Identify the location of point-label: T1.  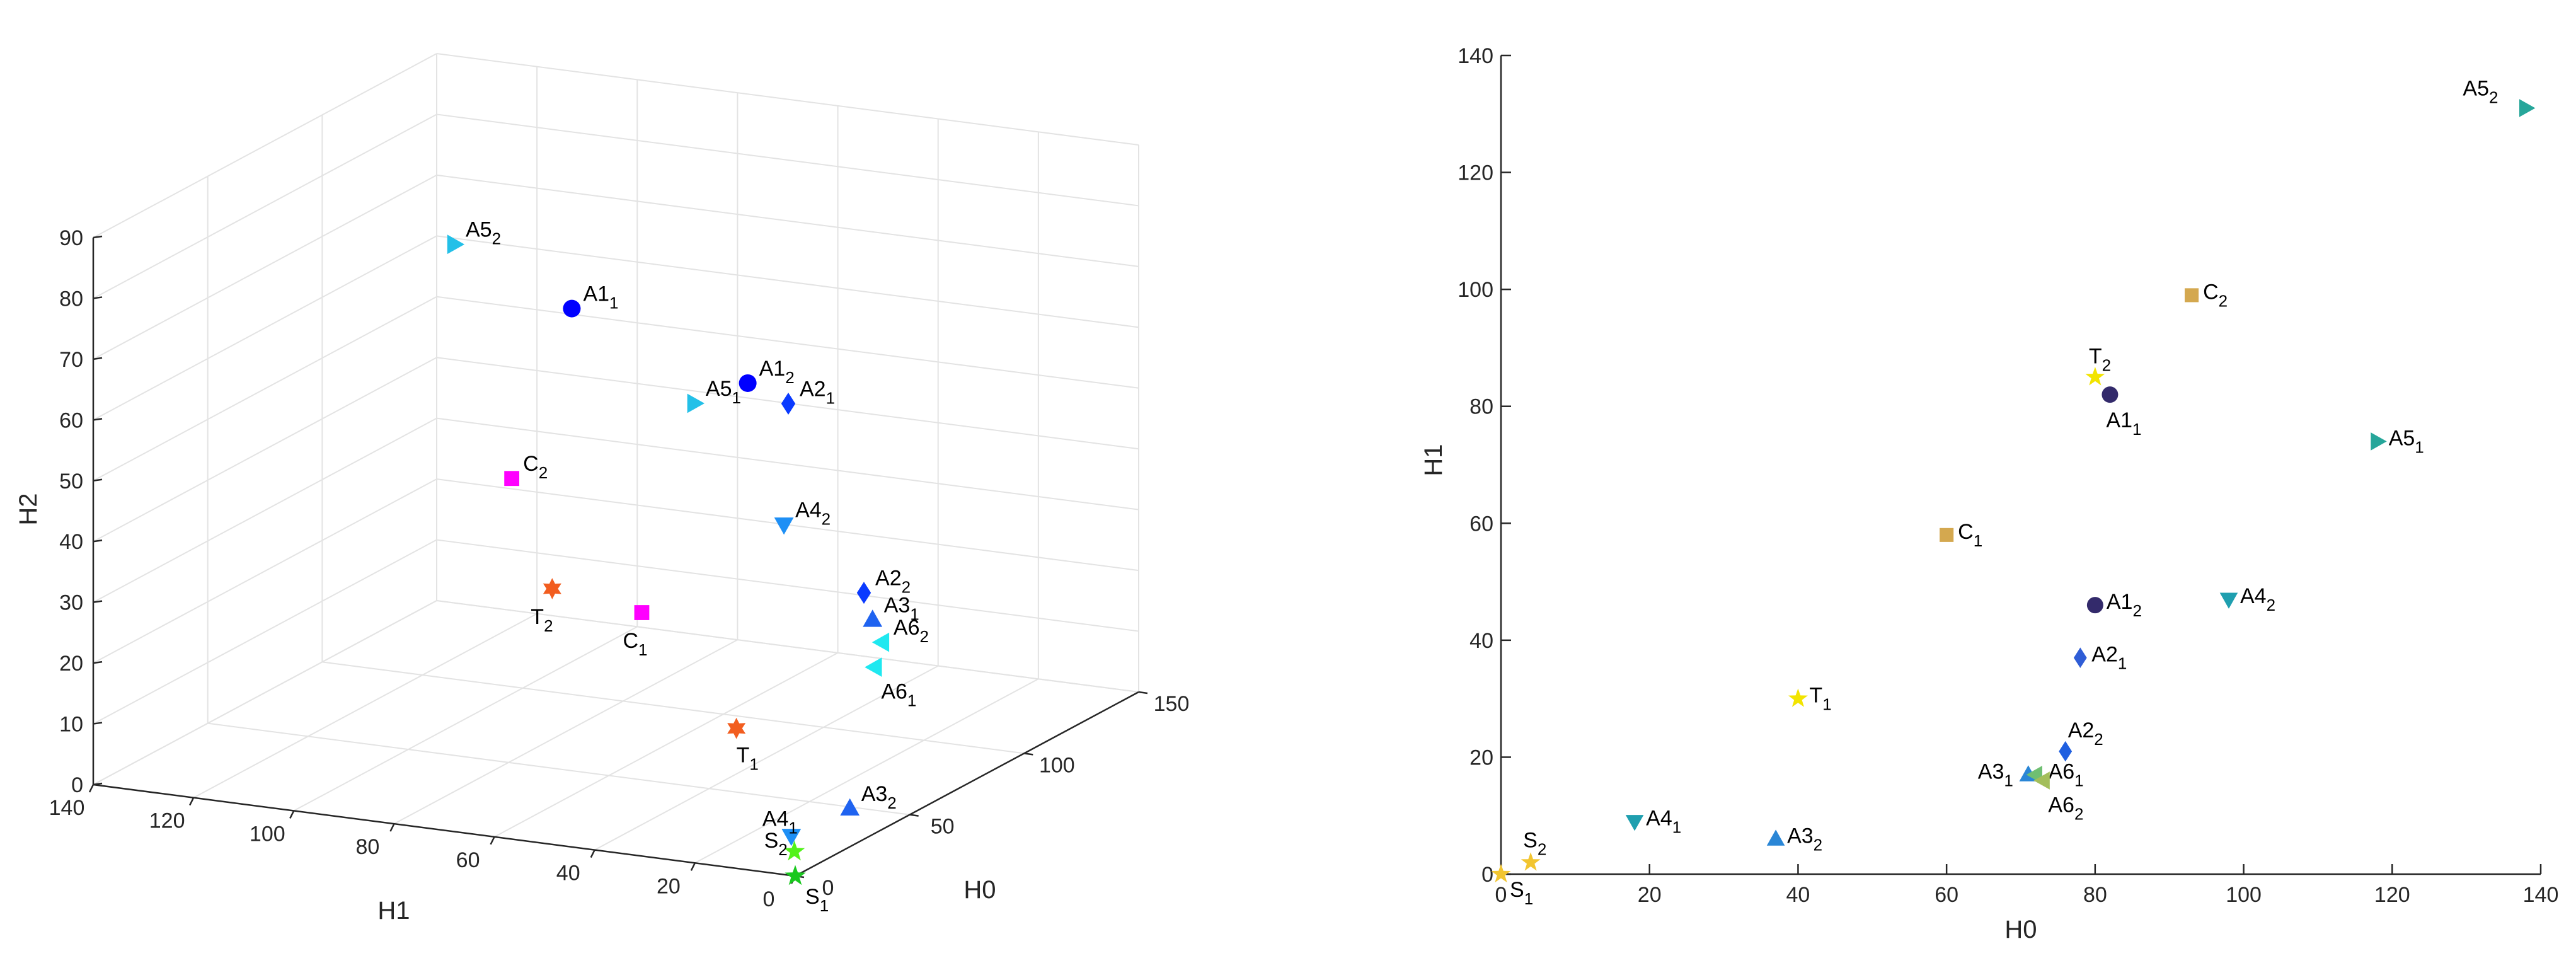
(748, 759).